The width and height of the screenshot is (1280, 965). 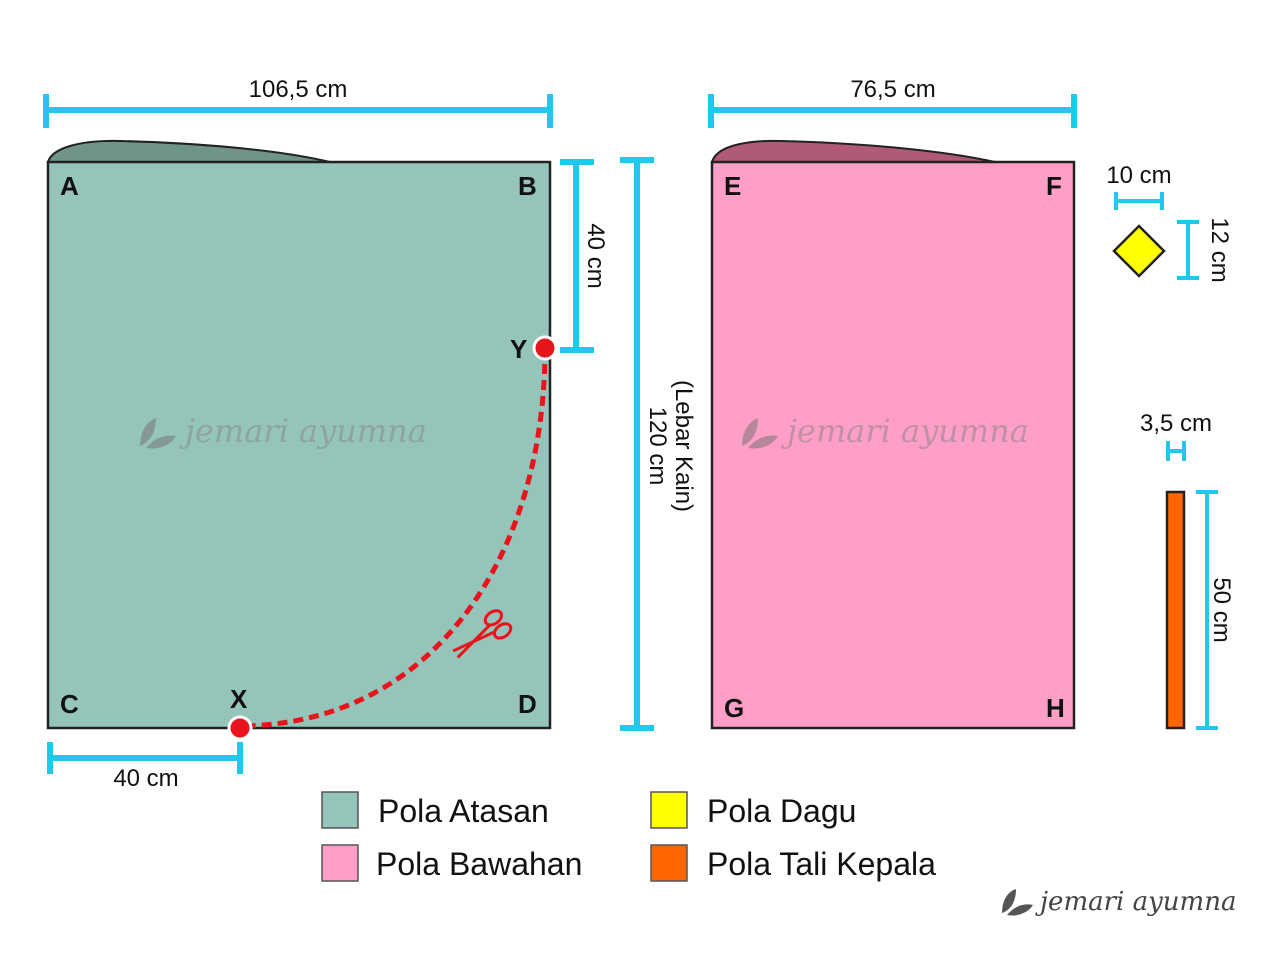 I want to click on scissors-icon, so click(x=482, y=634).